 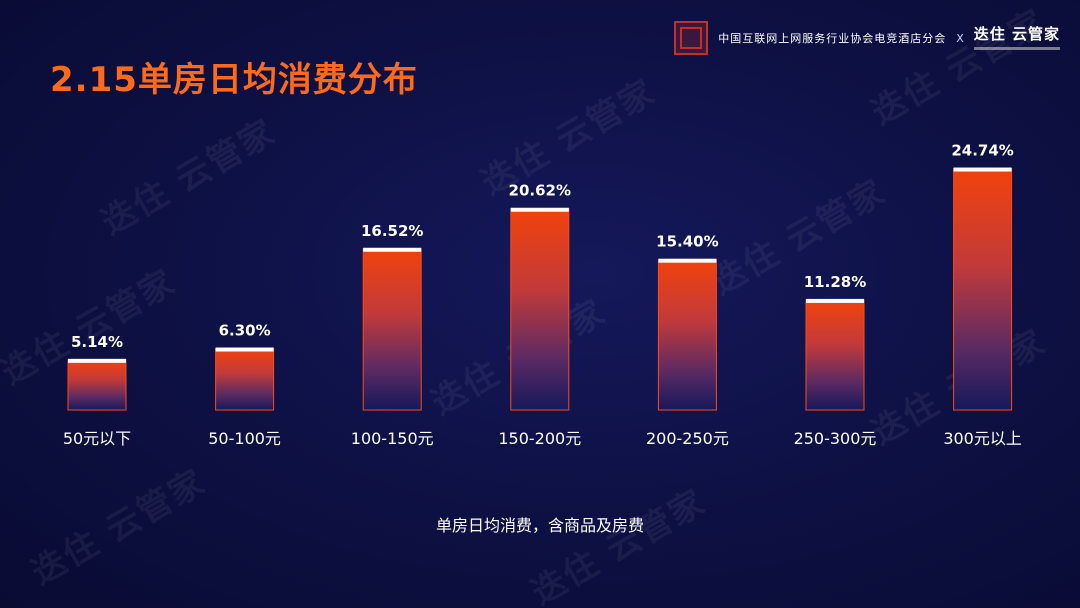 What do you see at coordinates (835, 438) in the screenshot?
I see `x-tick-label: 250-300元` at bounding box center [835, 438].